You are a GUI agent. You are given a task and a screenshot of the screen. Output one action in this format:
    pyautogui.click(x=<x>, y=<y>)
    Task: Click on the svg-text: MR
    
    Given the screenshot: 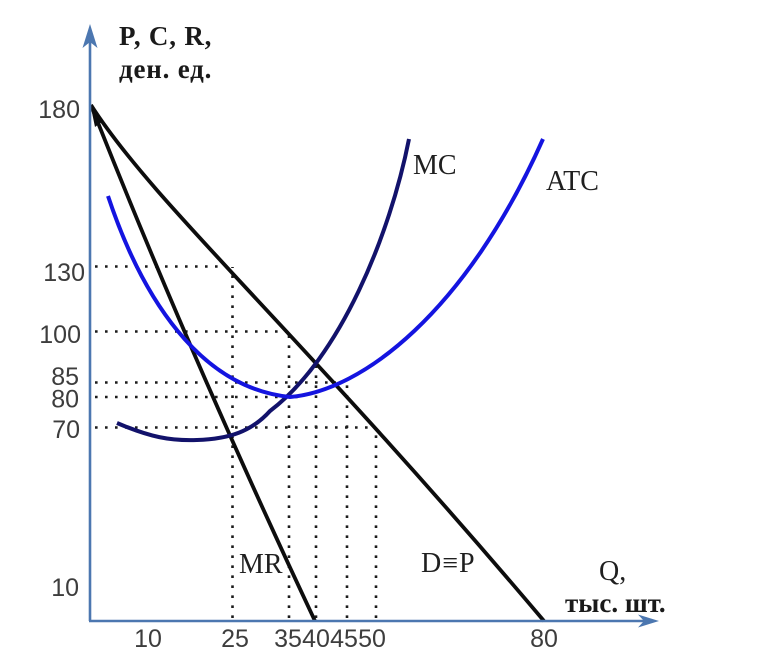 What is the action you would take?
    pyautogui.click(x=261, y=564)
    